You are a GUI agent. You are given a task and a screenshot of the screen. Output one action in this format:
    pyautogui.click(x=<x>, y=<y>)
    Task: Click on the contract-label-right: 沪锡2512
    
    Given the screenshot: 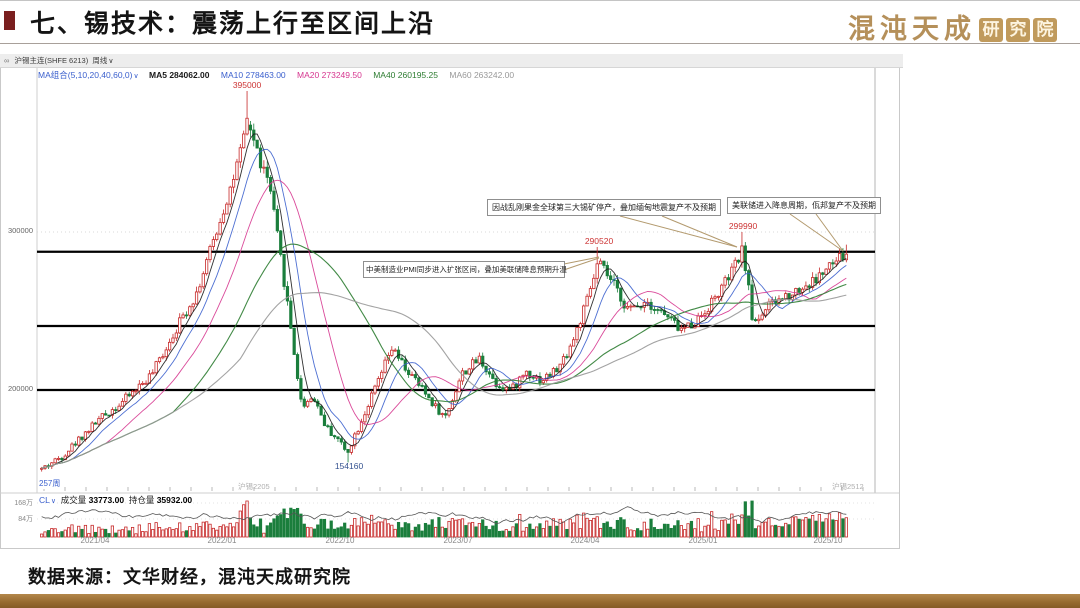 What is the action you would take?
    pyautogui.click(x=848, y=486)
    